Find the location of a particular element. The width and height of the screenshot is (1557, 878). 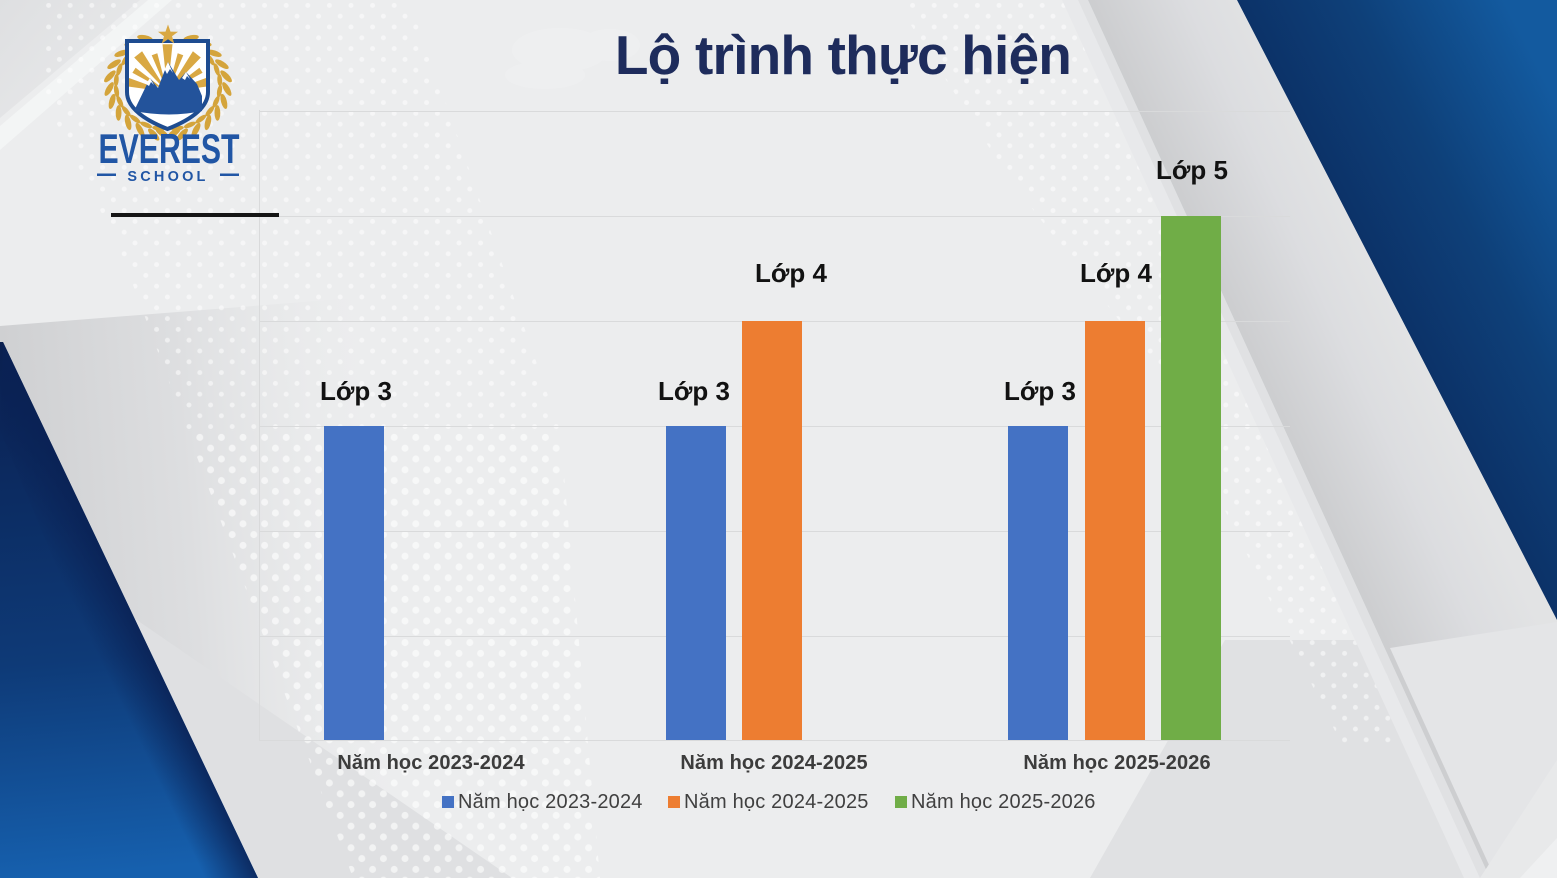

svg-text: EVEREST is located at coordinates (169, 148).